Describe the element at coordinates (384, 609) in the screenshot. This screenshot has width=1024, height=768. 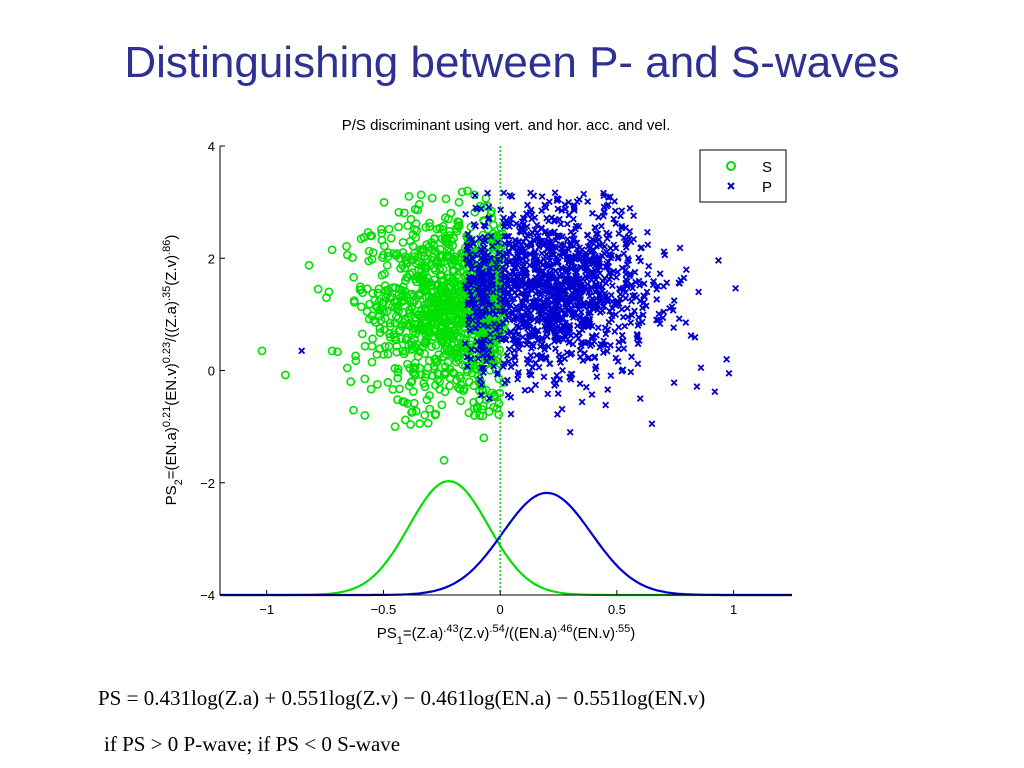
I see `x-tick-label: −0.5` at that location.